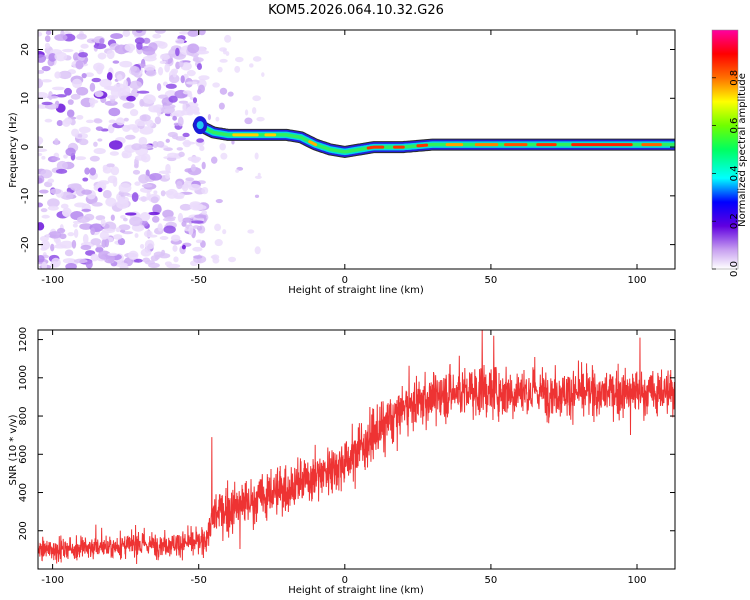 The image size is (750, 600). I want to click on colorbar, so click(725, 149).